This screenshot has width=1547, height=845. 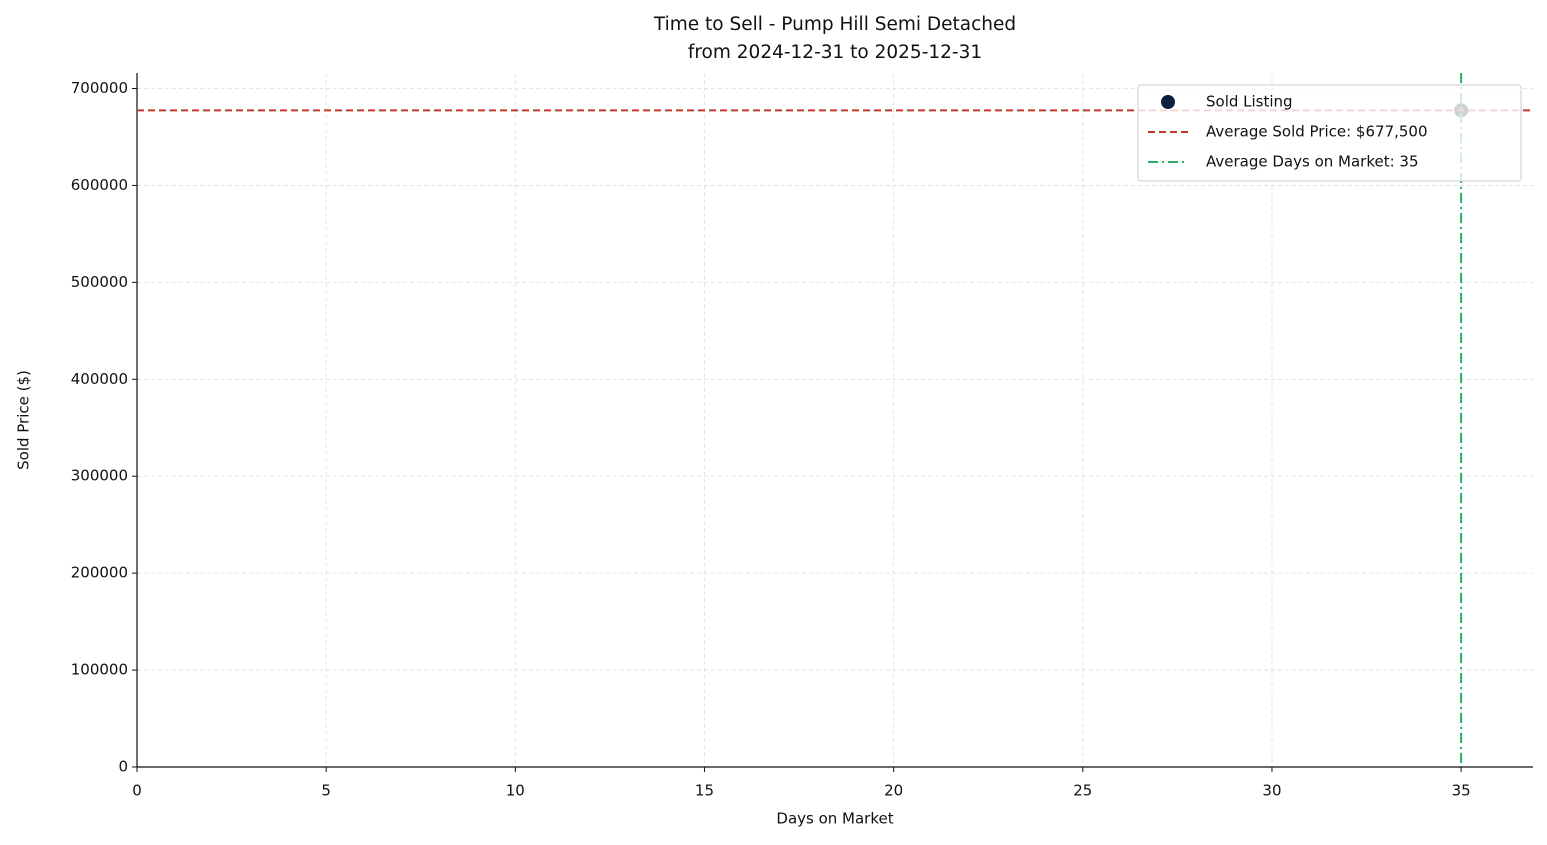 What do you see at coordinates (893, 791) in the screenshot?
I see `x-tick-label: 20` at bounding box center [893, 791].